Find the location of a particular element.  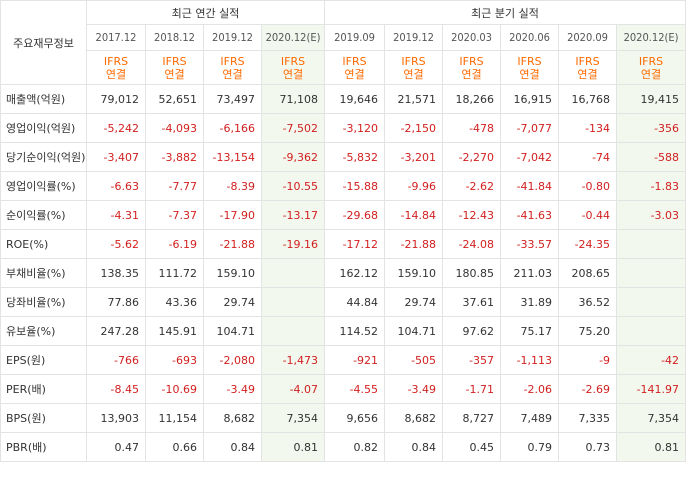

value-cell: -7,502 is located at coordinates (293, 128).